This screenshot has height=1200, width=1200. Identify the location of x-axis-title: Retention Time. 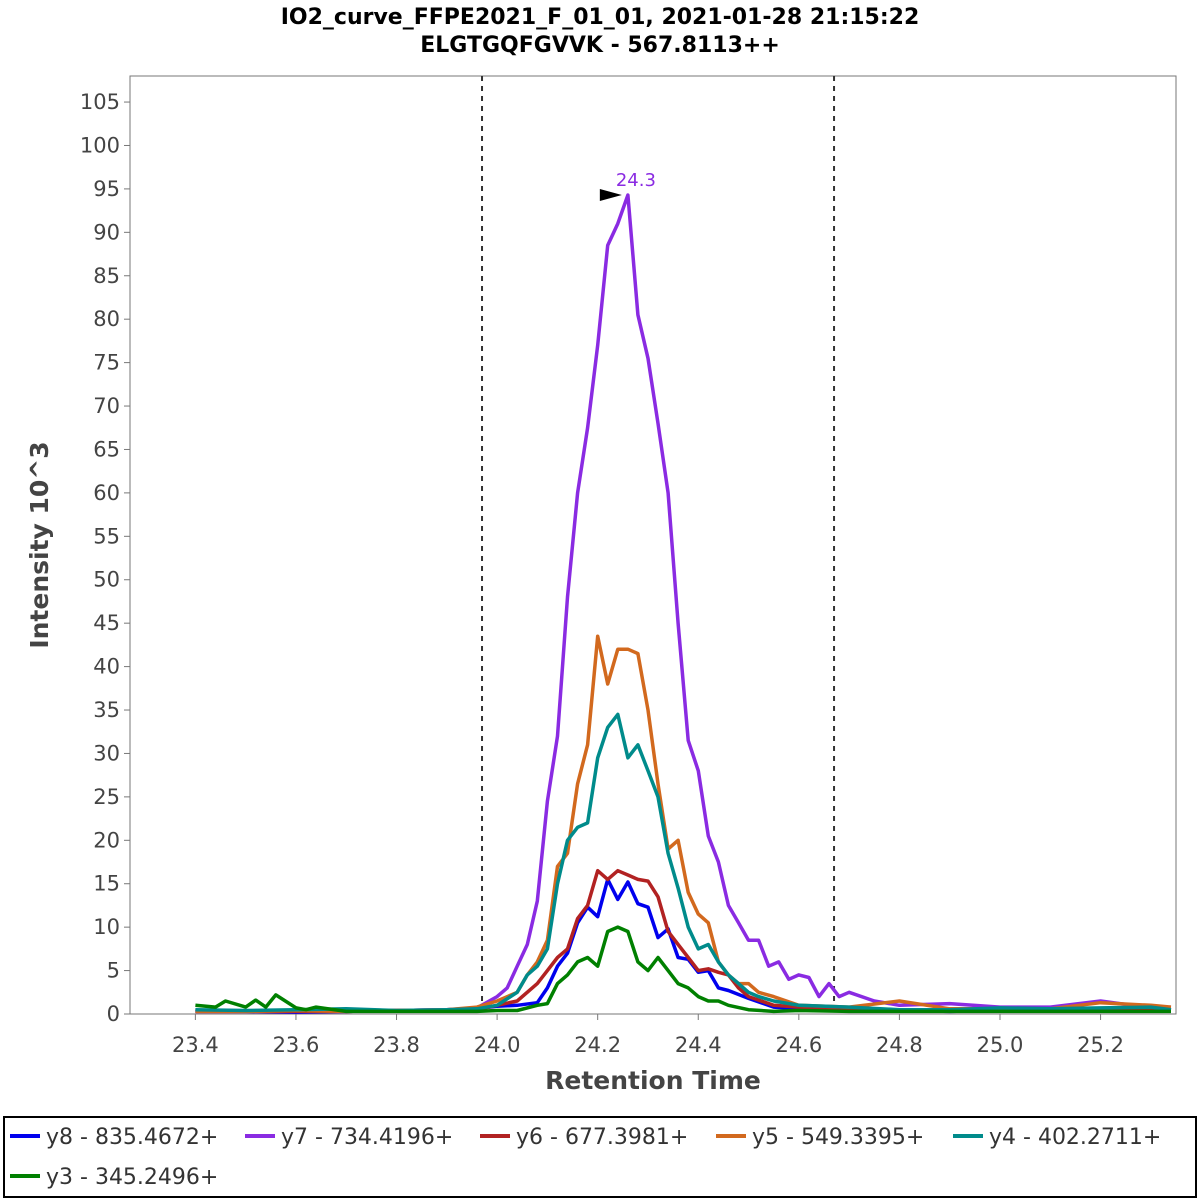
(653, 1080).